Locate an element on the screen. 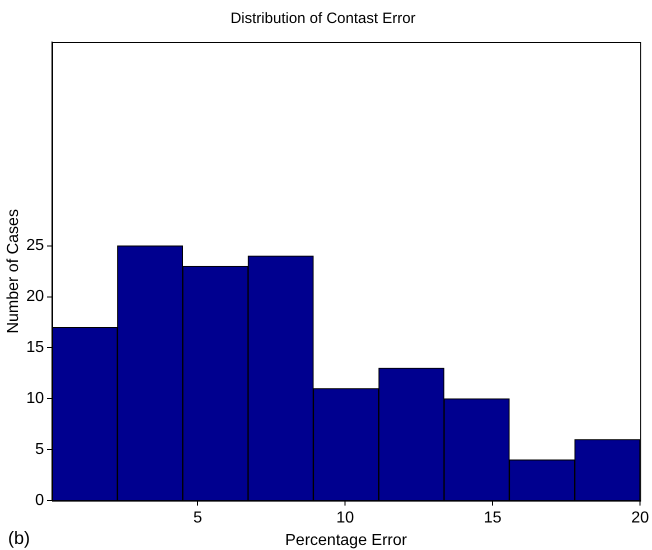 The height and width of the screenshot is (550, 652). y-axis-title: Number of Cases is located at coordinates (13, 271).